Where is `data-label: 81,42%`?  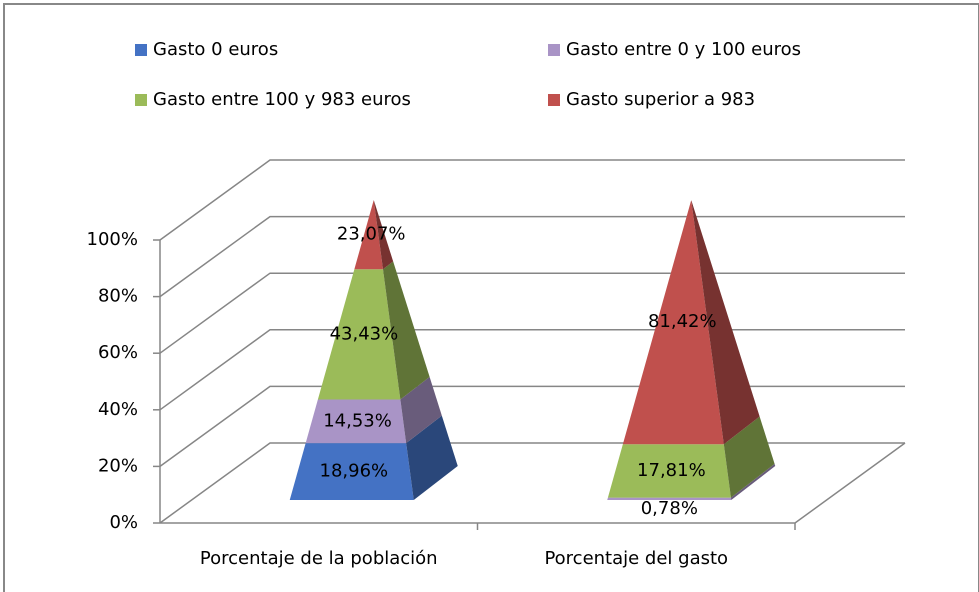
data-label: 81,42% is located at coordinates (682, 321).